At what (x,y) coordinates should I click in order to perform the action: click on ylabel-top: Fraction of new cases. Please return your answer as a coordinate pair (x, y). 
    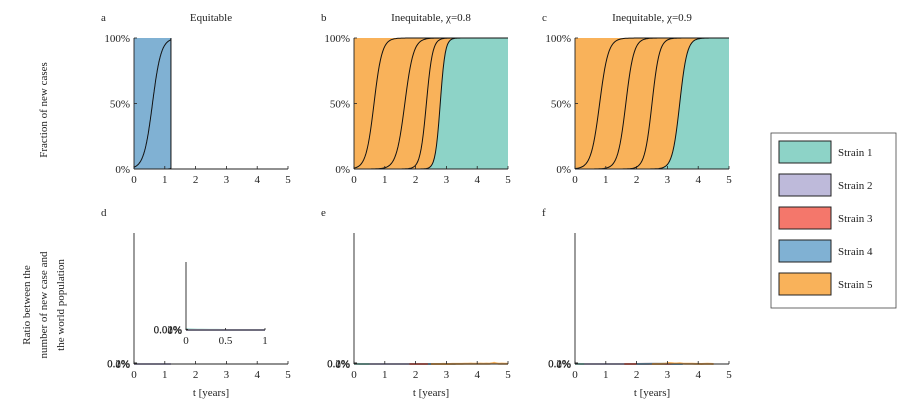
    Looking at the image, I should click on (44, 110).